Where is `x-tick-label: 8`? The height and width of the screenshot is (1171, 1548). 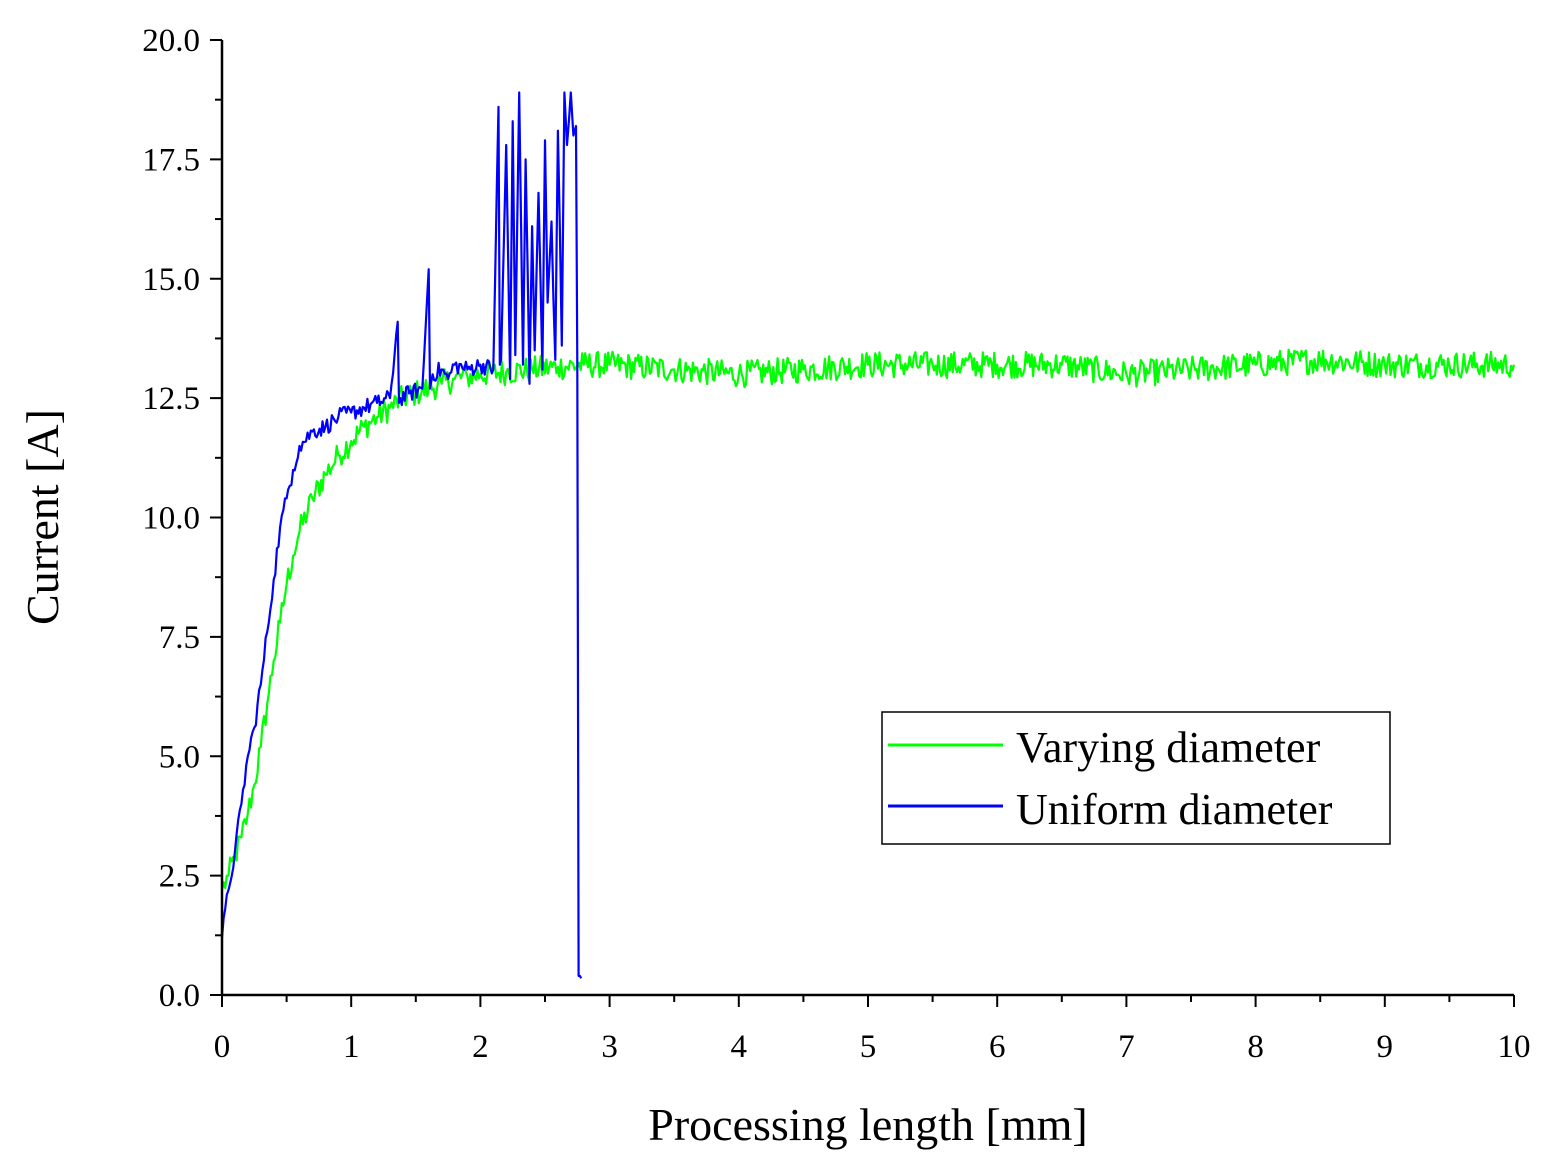
x-tick-label: 8 is located at coordinates (1255, 1047).